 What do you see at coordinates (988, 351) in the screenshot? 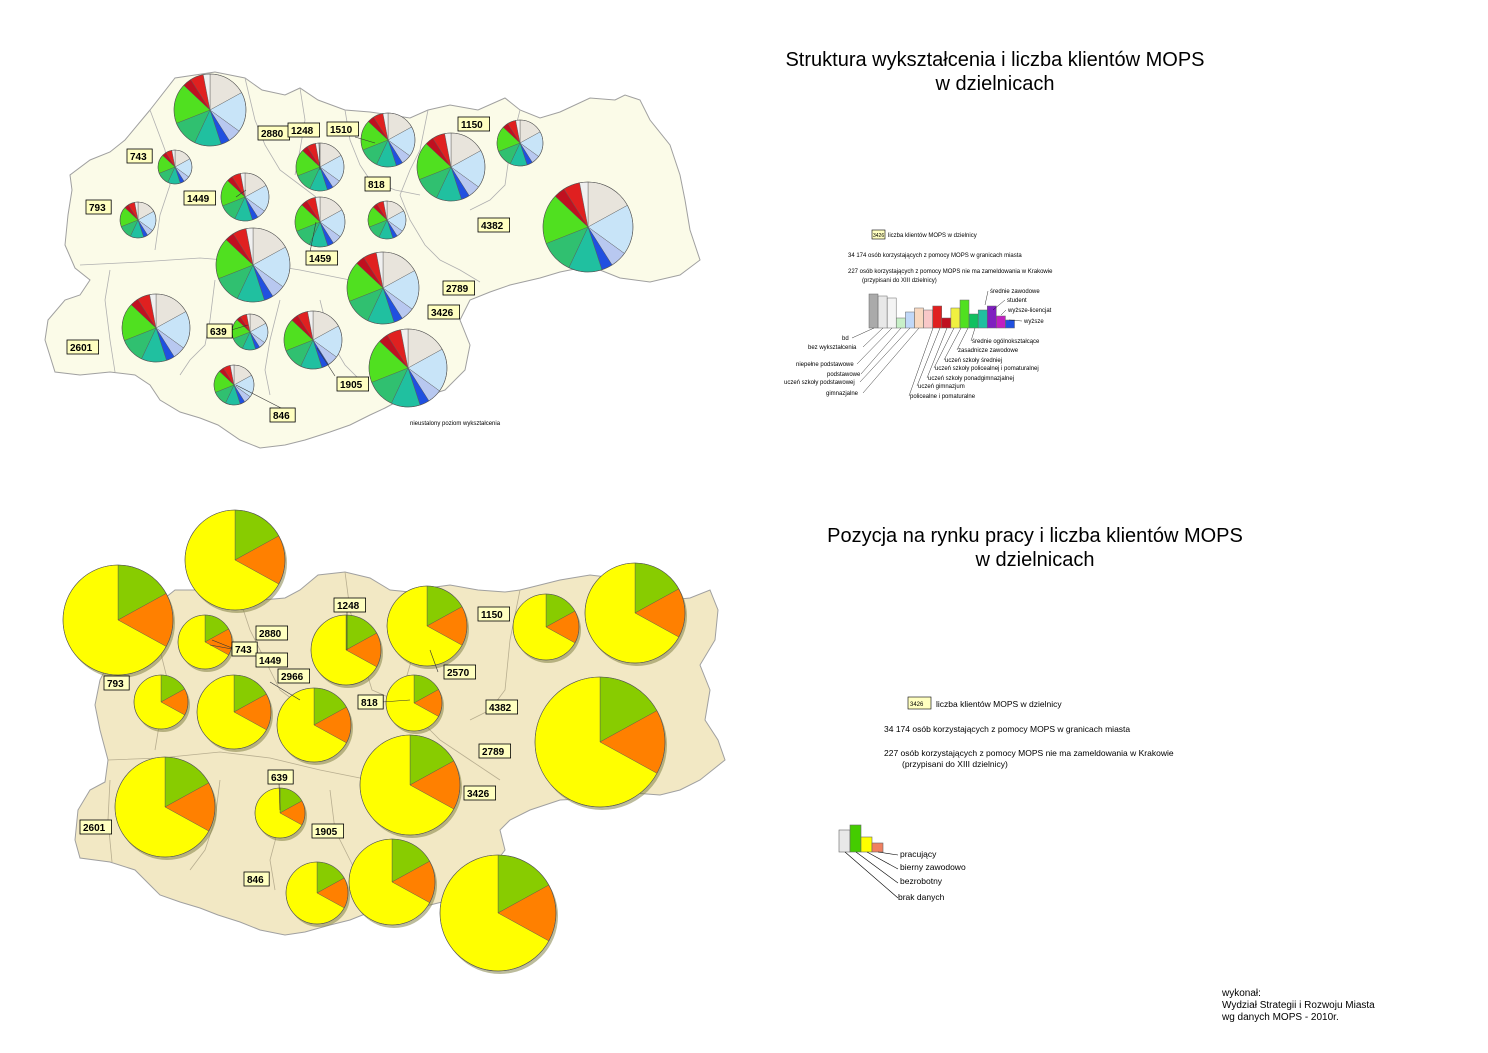
I see `education-legend-category: zasadnicze zawodowe` at bounding box center [988, 351].